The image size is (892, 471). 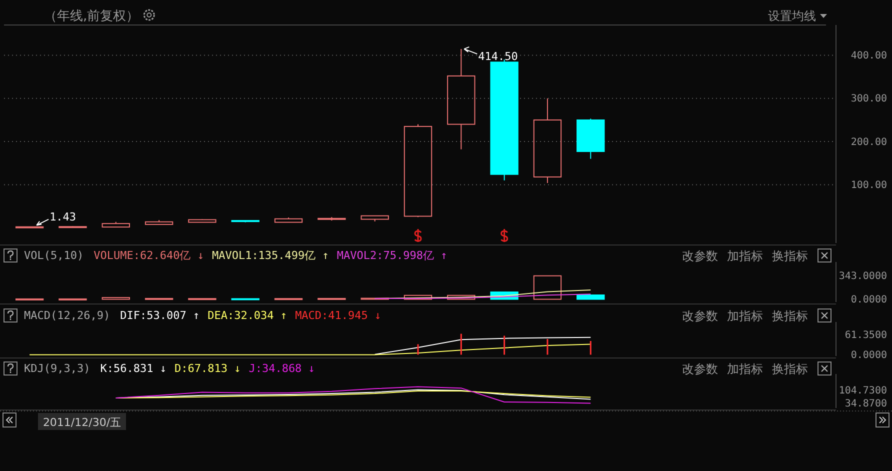 I want to click on text: DEA:32.034 ↑, so click(x=248, y=315).